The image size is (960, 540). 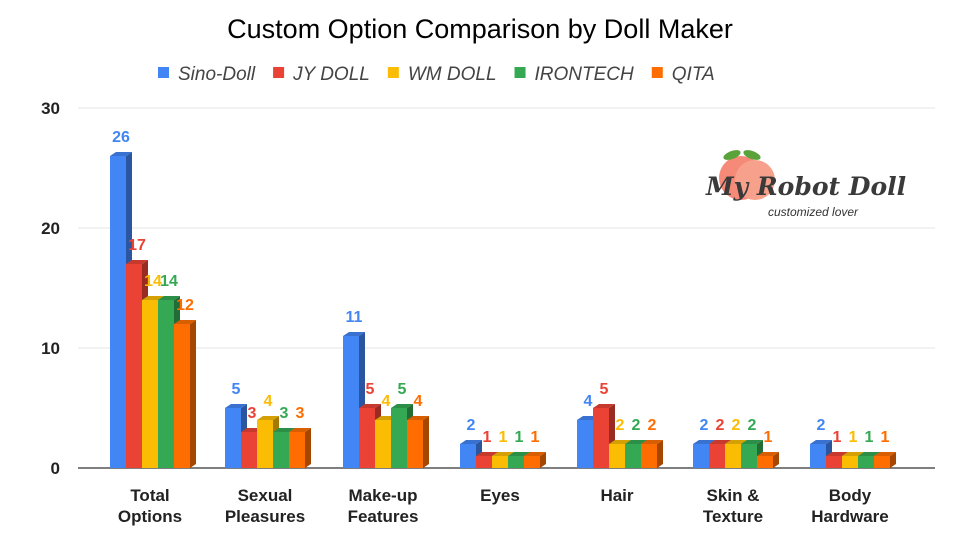 What do you see at coordinates (693, 74) in the screenshot?
I see `legend-label-4: QITA` at bounding box center [693, 74].